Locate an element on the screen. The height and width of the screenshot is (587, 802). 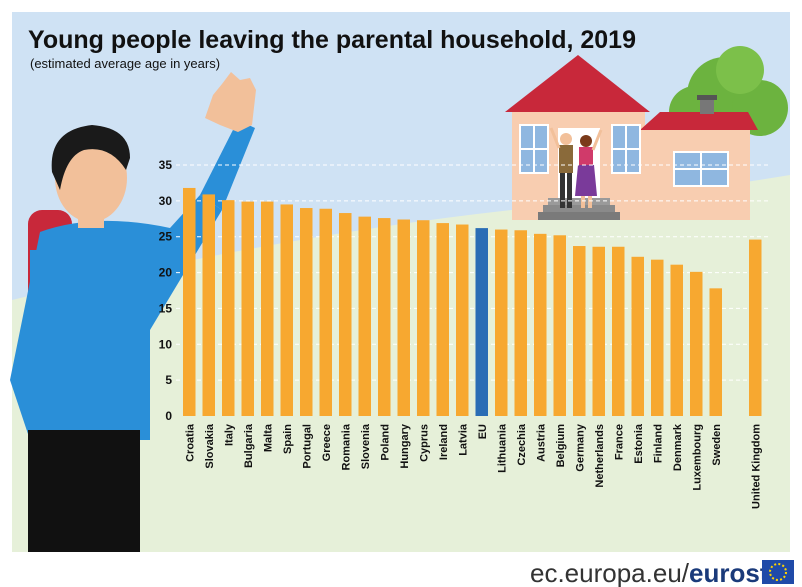
x-tick-label: Czechia is located at coordinates (522, 444).